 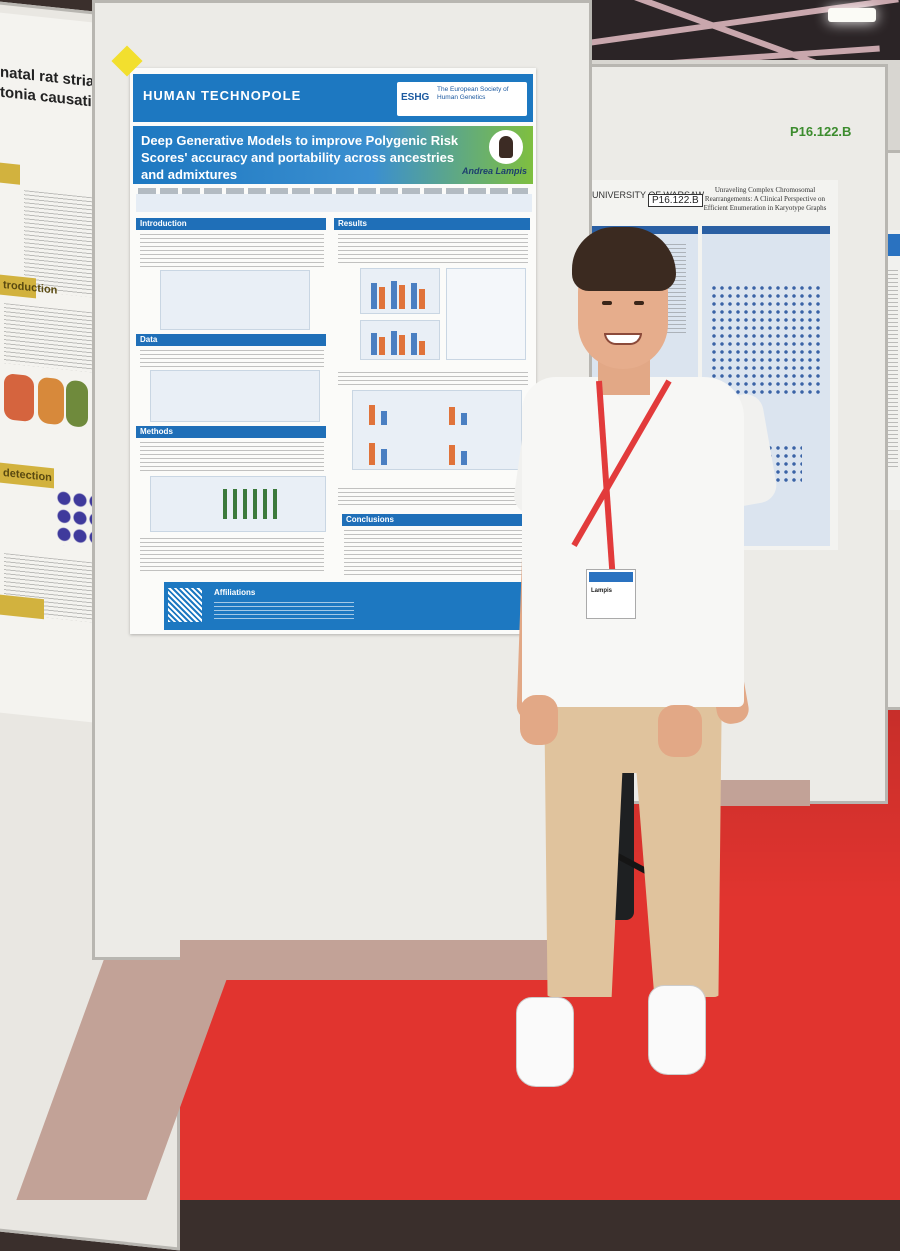 What do you see at coordinates (611, 577) in the screenshot?
I see `badge-stripe` at bounding box center [611, 577].